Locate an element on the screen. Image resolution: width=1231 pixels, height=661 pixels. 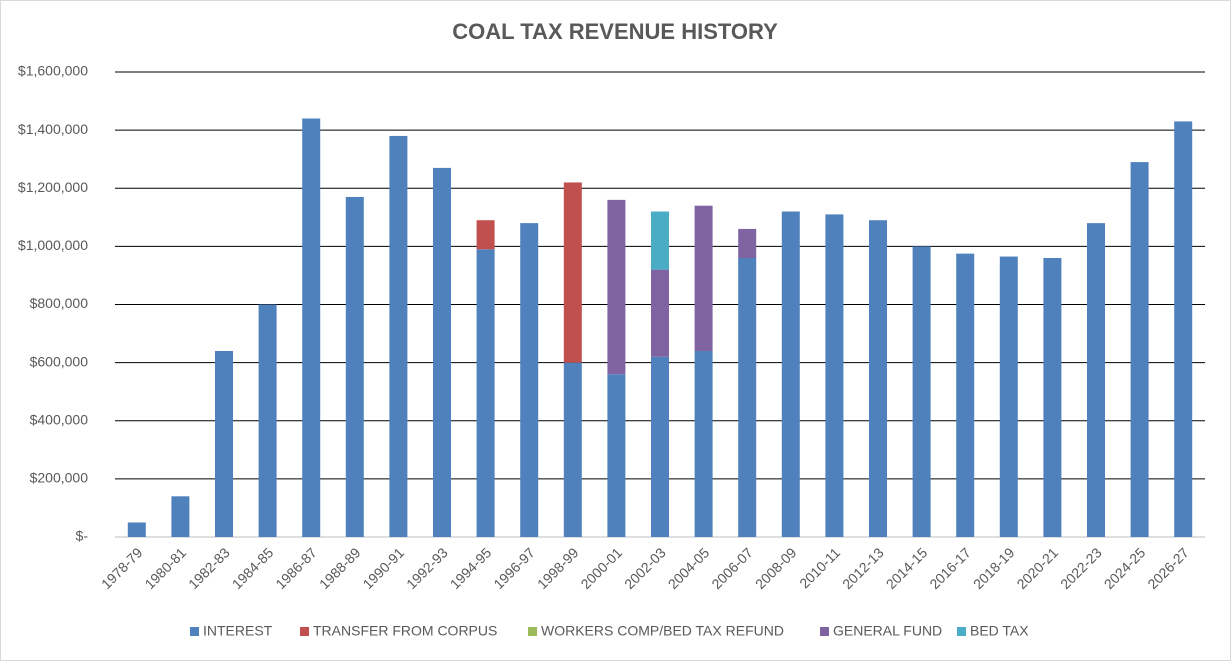
y-tick-label: $1,600,000 is located at coordinates (53, 71).